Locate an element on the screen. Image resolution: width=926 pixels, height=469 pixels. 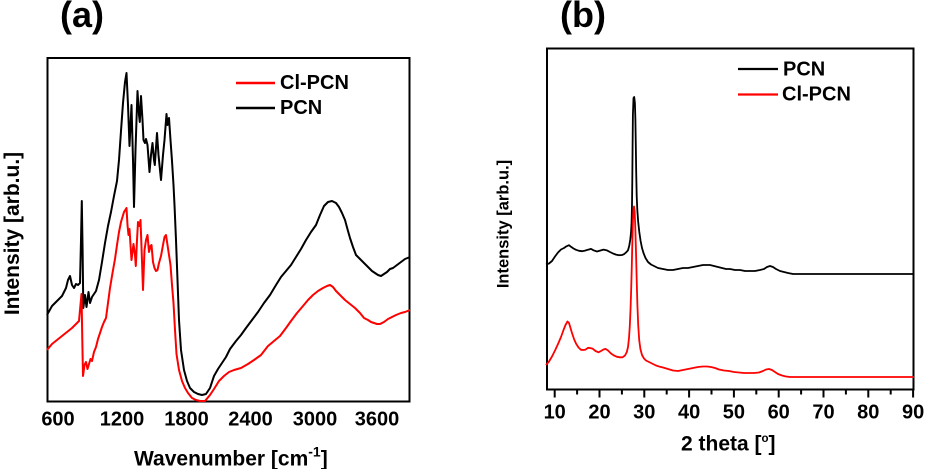
svg-text: 1800 is located at coordinates (186, 420).